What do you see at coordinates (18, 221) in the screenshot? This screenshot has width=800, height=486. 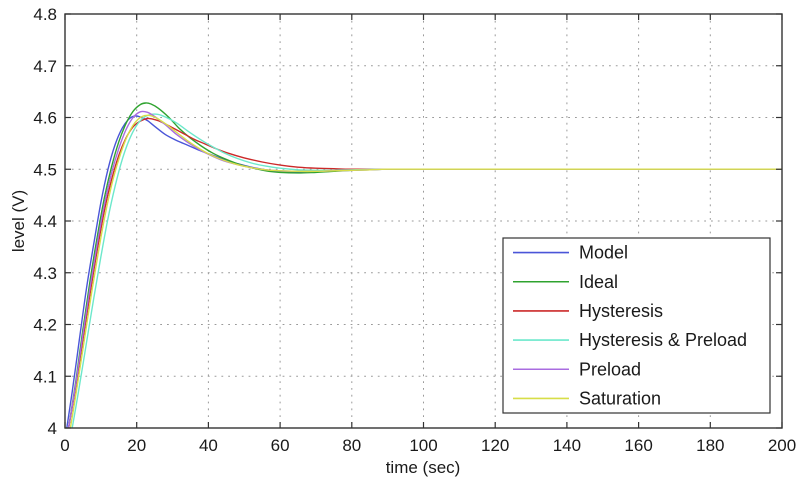 I see `y-axis-label: level (V)` at bounding box center [18, 221].